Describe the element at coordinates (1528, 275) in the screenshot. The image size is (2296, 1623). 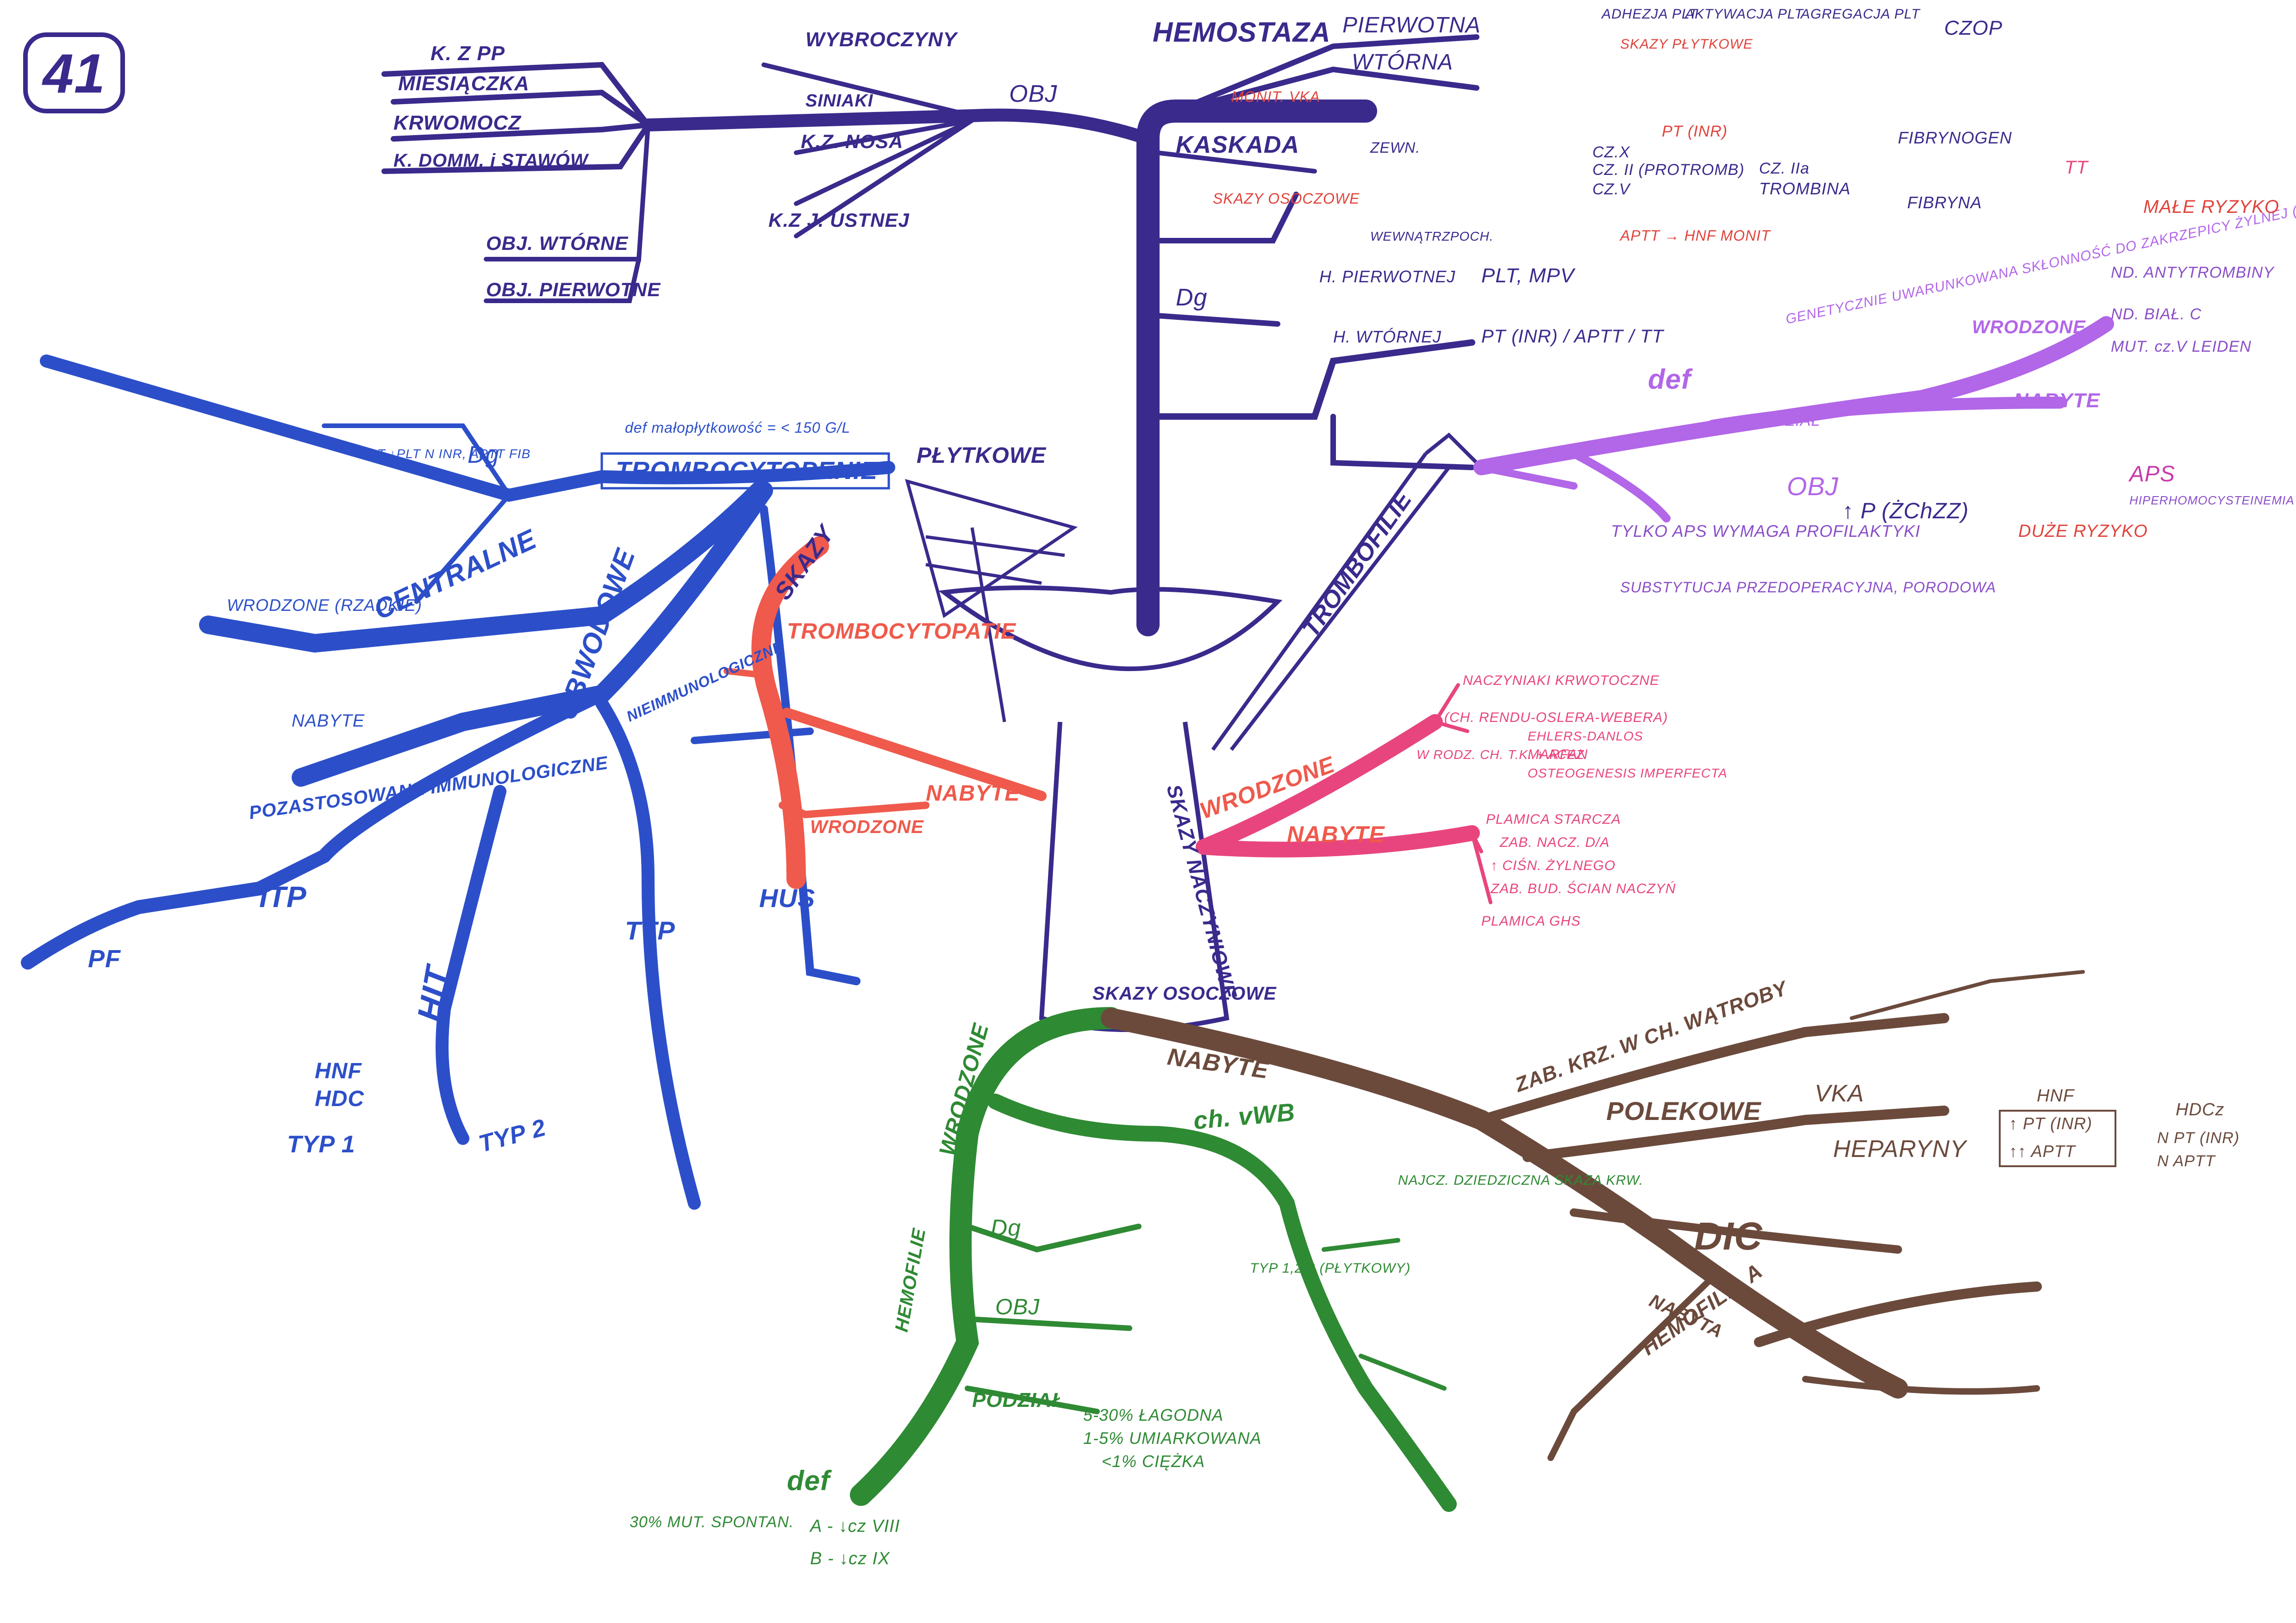
I see `hemostasis-dg-primary-tests: PLT, MPV` at that location.